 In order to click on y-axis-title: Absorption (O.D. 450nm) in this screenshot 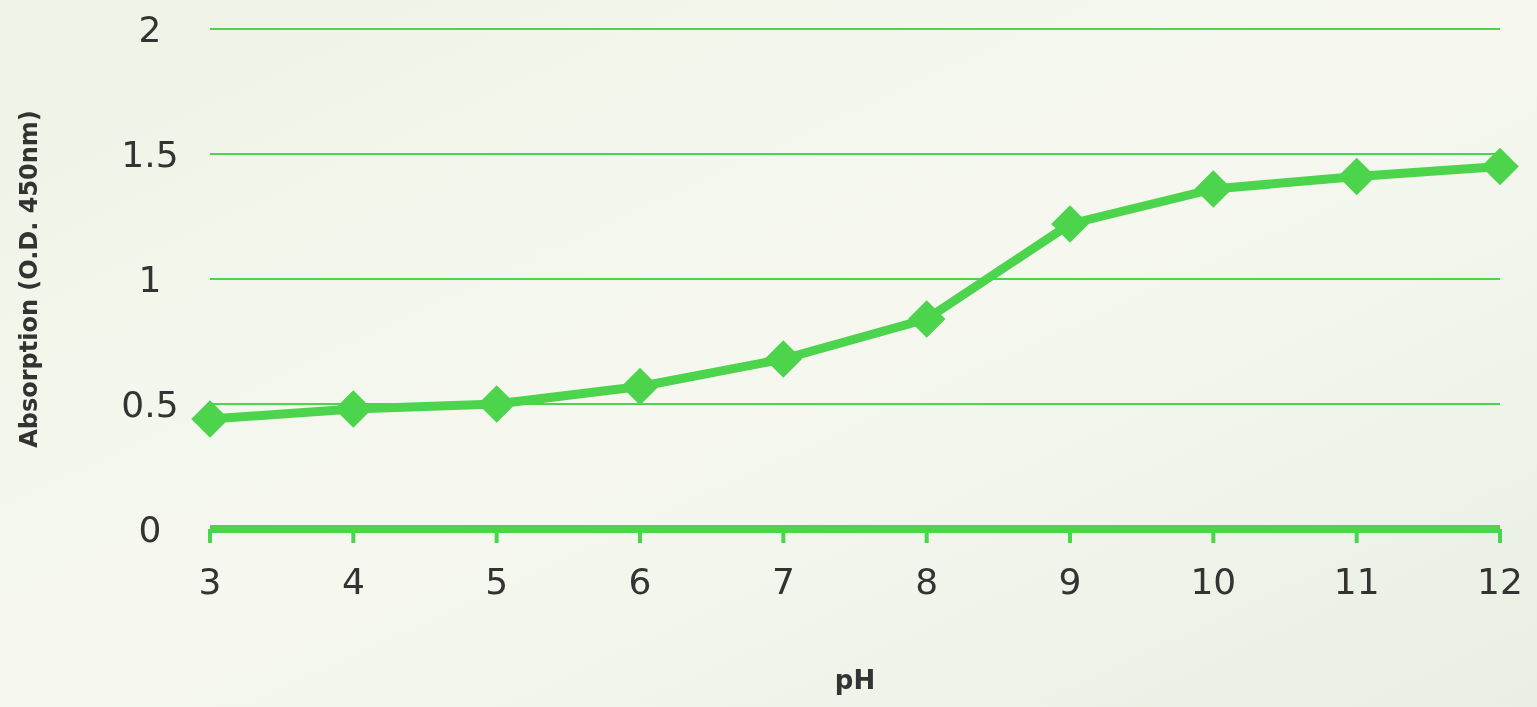, I will do `click(29, 279)`.